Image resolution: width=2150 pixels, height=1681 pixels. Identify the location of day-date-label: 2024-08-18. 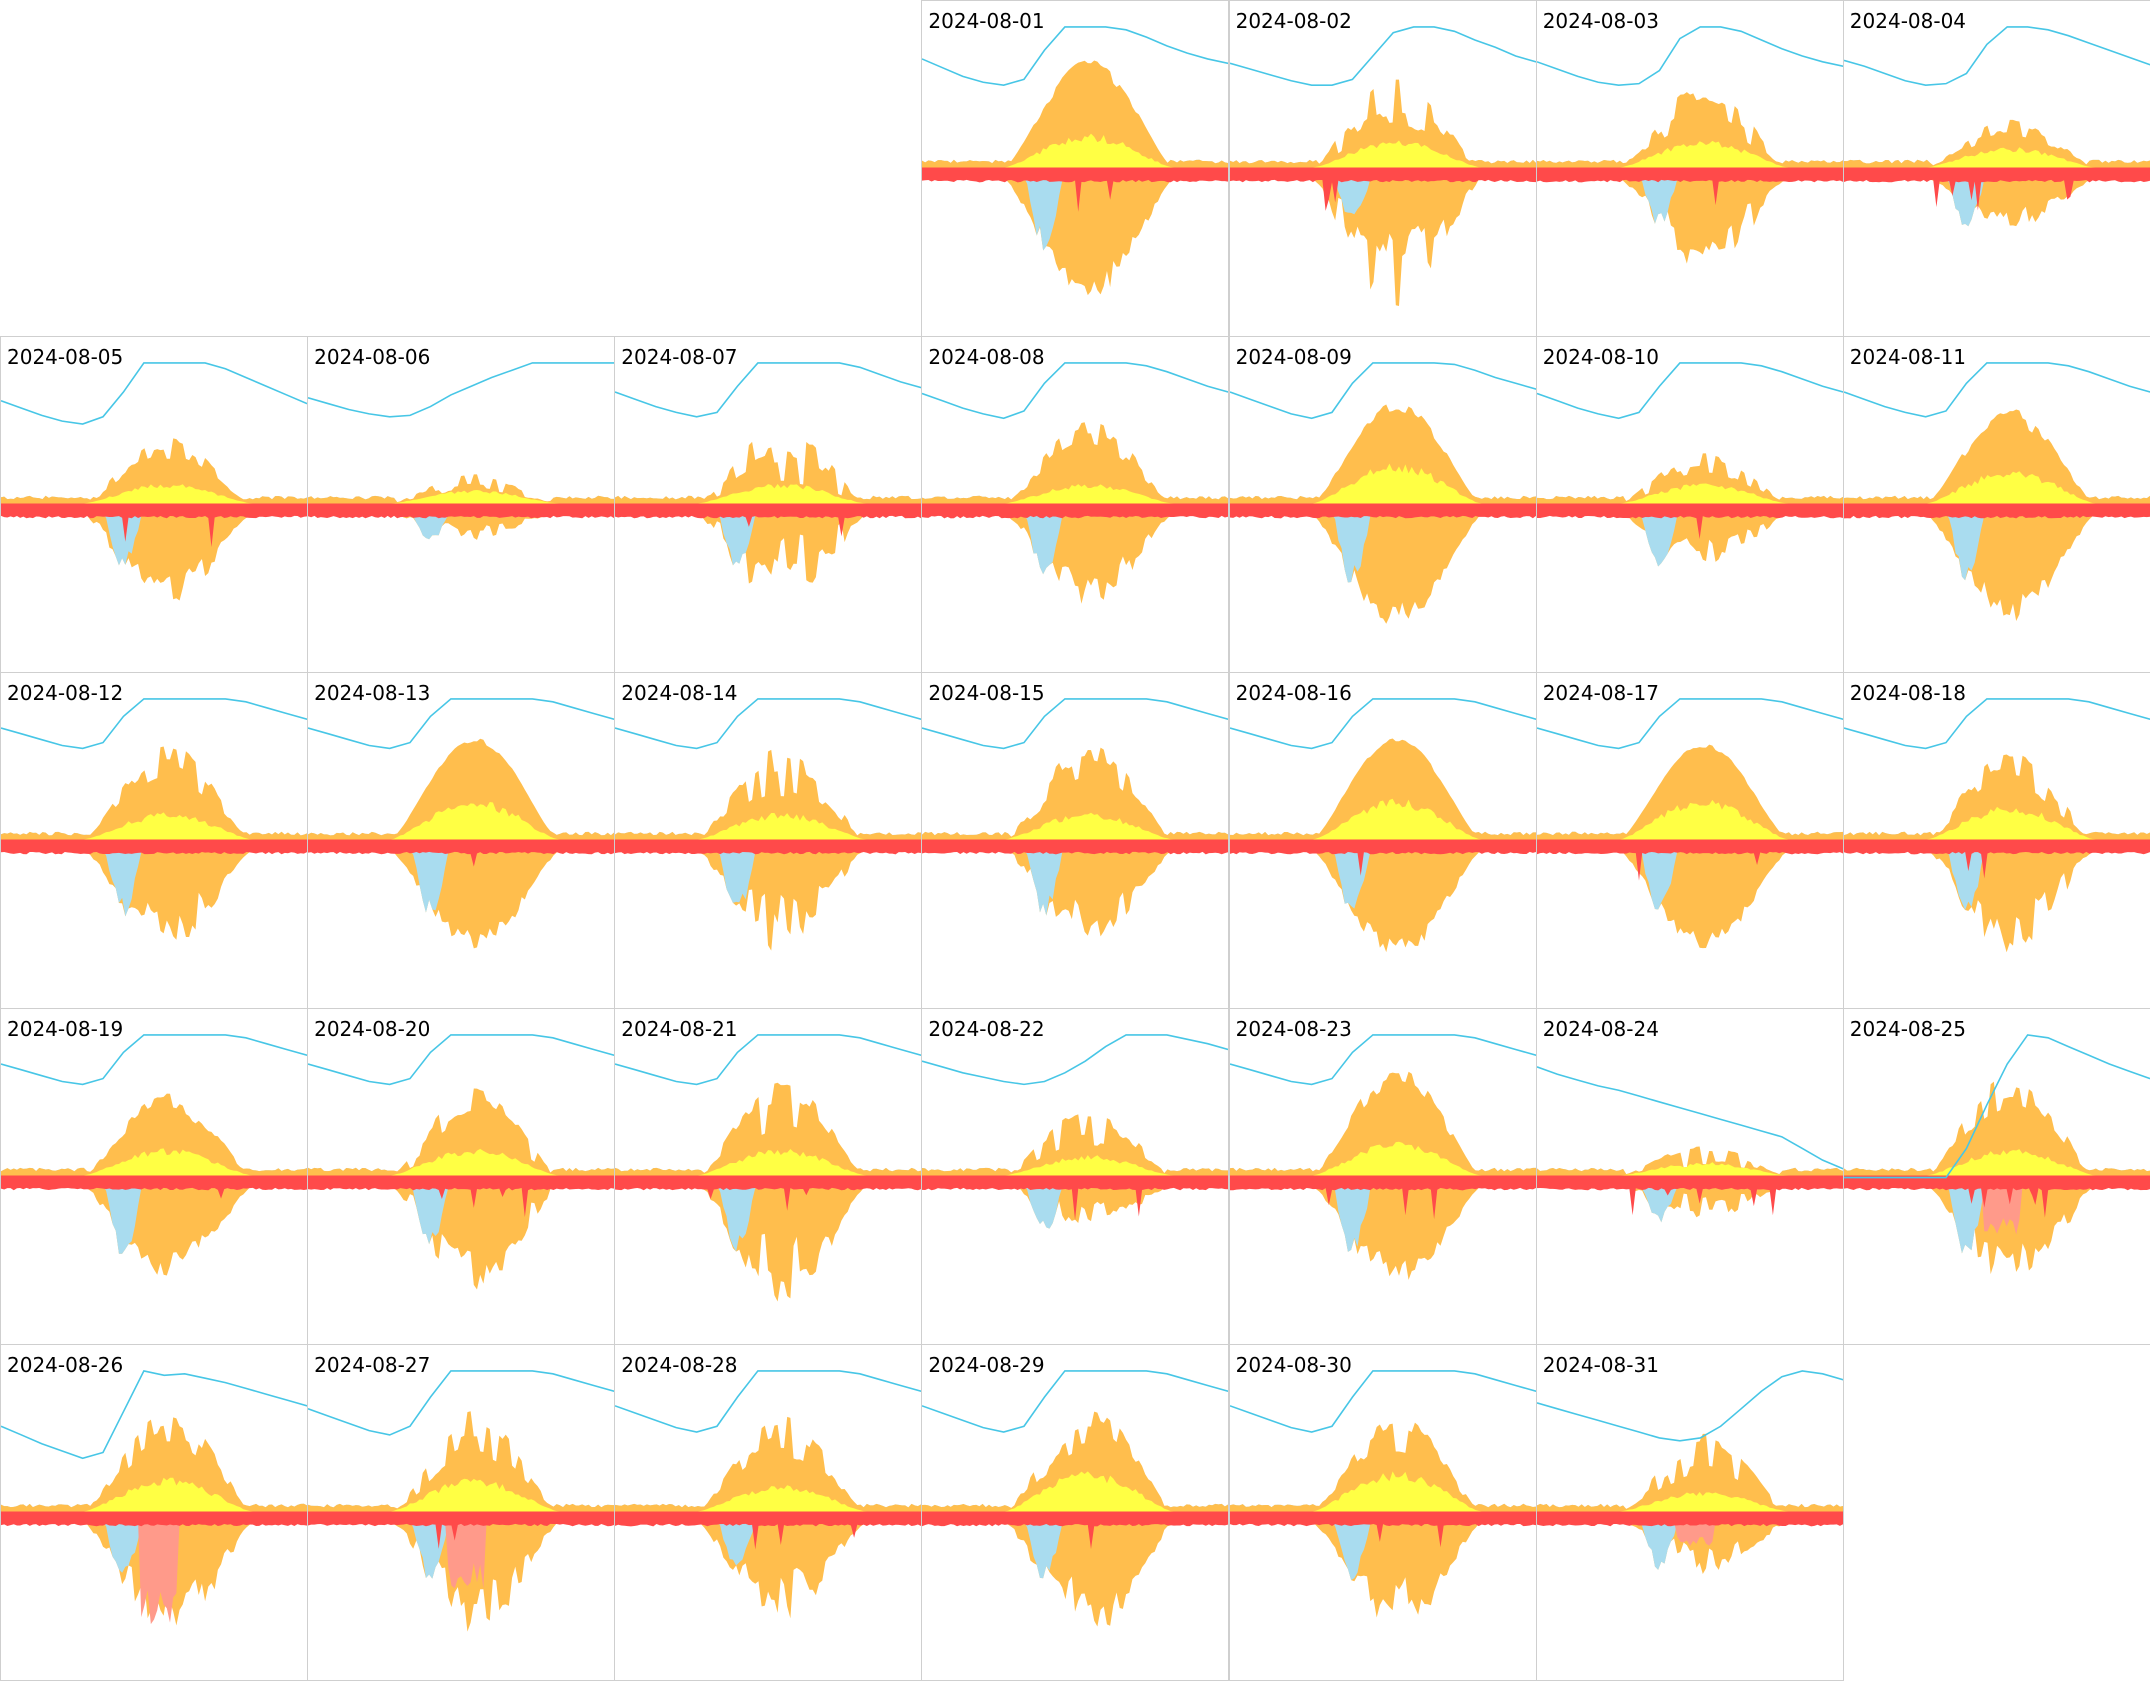
(1908, 693).